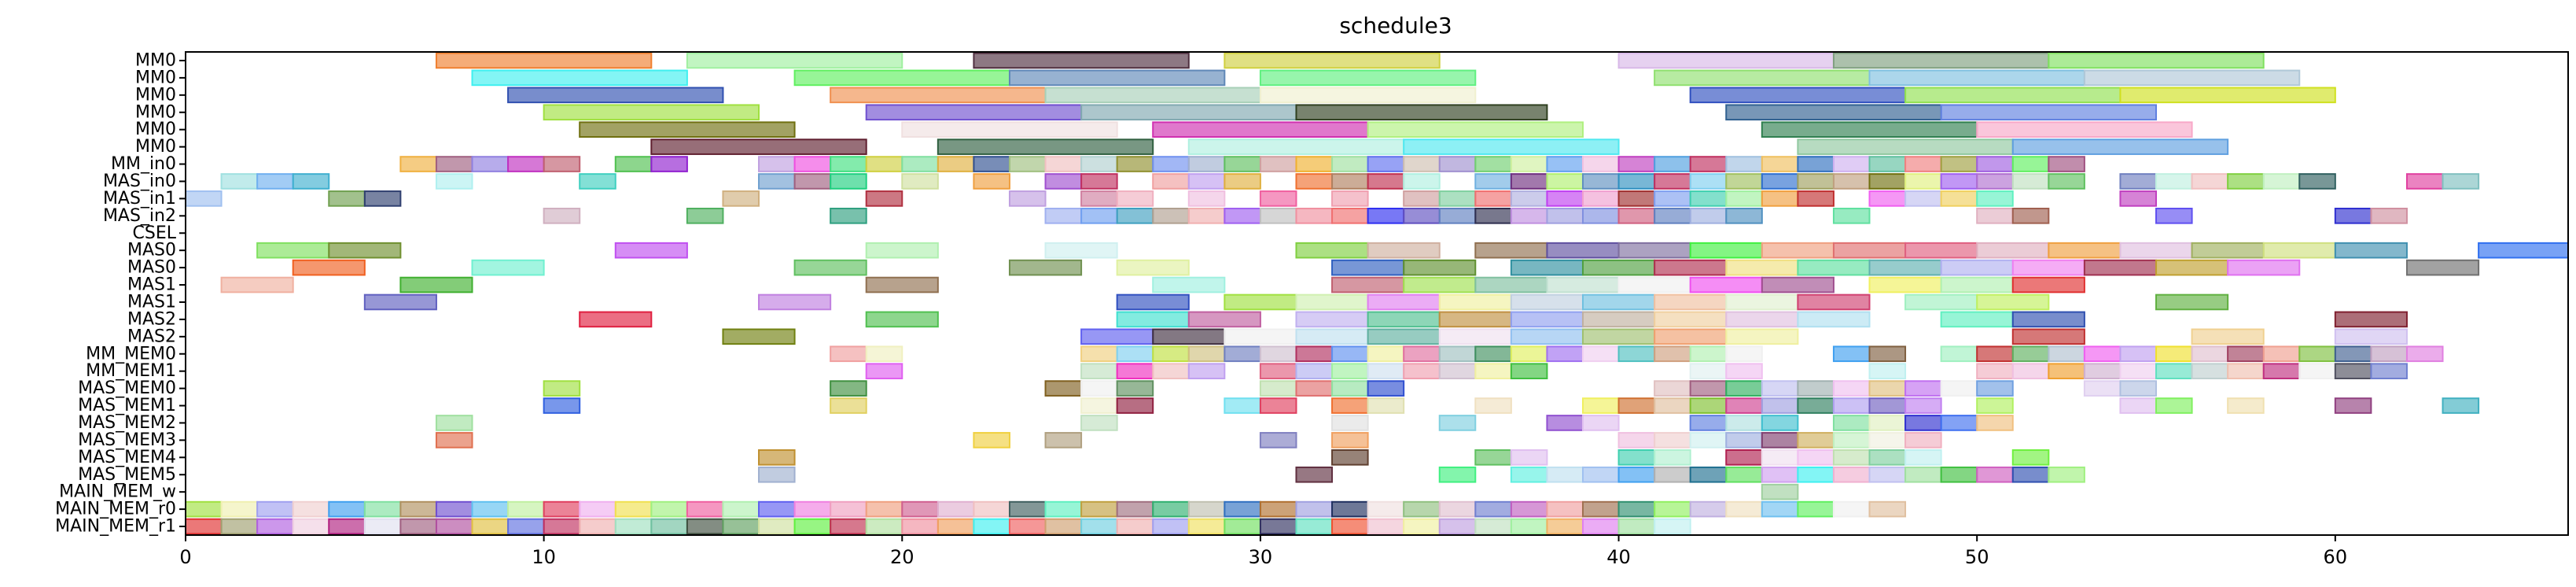 Image resolution: width=2576 pixels, height=587 pixels. I want to click on y-tick-label: CSEL, so click(155, 233).